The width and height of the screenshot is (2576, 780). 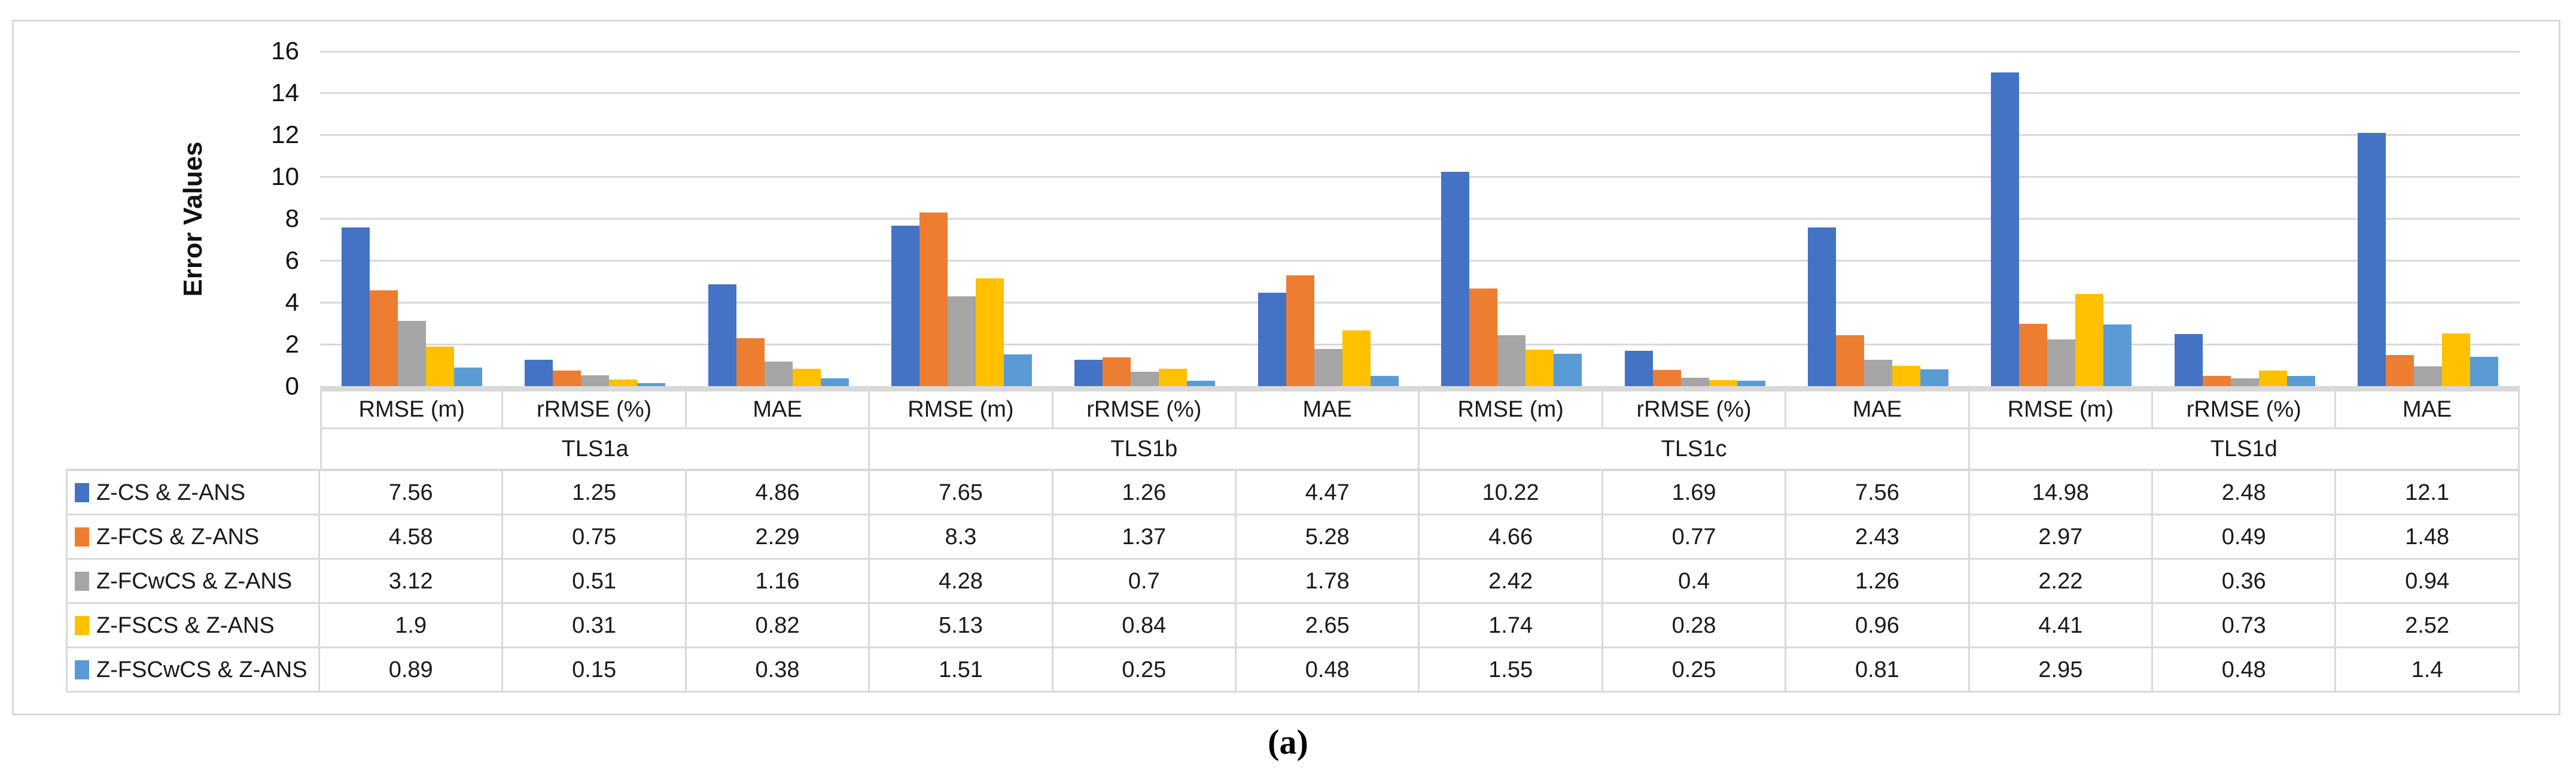 I want to click on value-cell: 0.73, so click(x=2245, y=626).